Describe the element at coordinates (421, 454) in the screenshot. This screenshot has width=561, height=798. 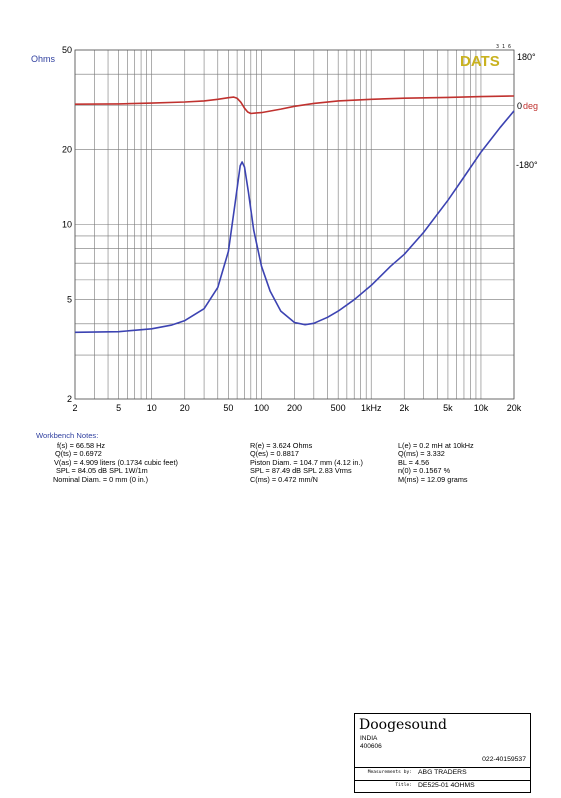
I see `note-qms: Q(ms) = 3.332` at that location.